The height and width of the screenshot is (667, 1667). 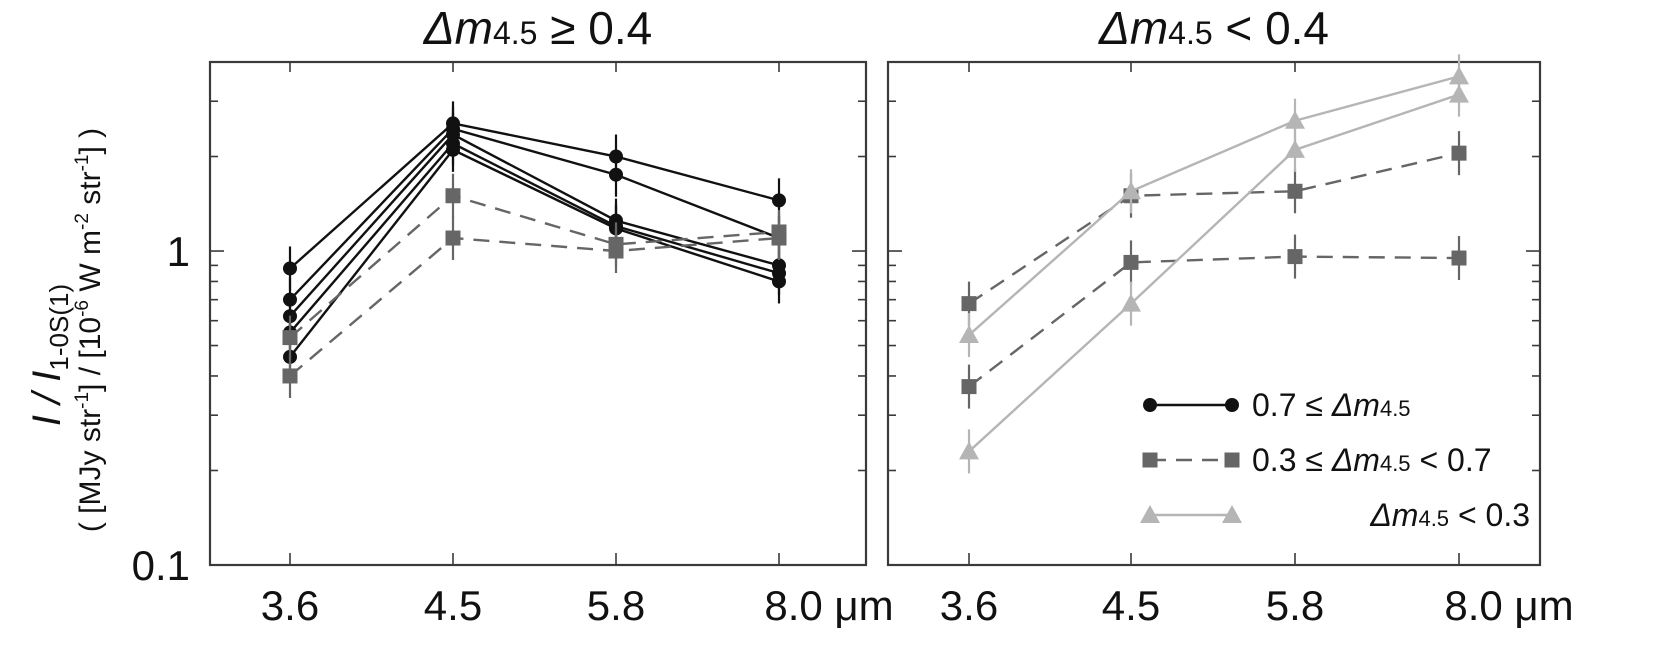 What do you see at coordinates (1213, 28) in the screenshot?
I see `panel-title: Δm4.5 < 0.4` at bounding box center [1213, 28].